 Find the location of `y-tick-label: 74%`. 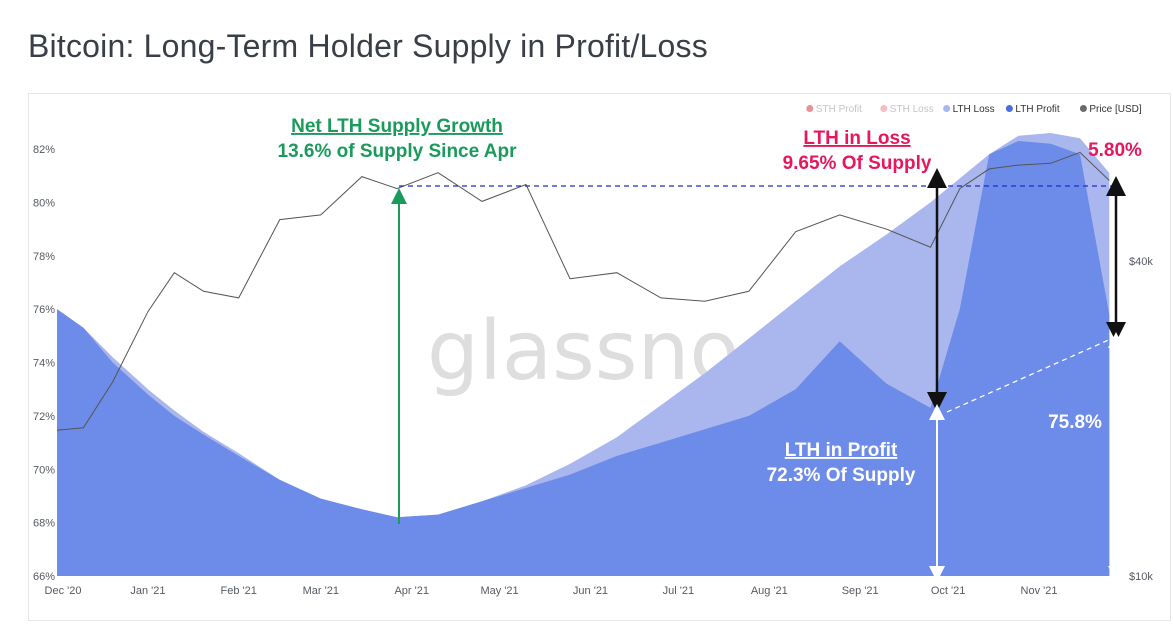

y-tick-label: 74% is located at coordinates (44, 364).